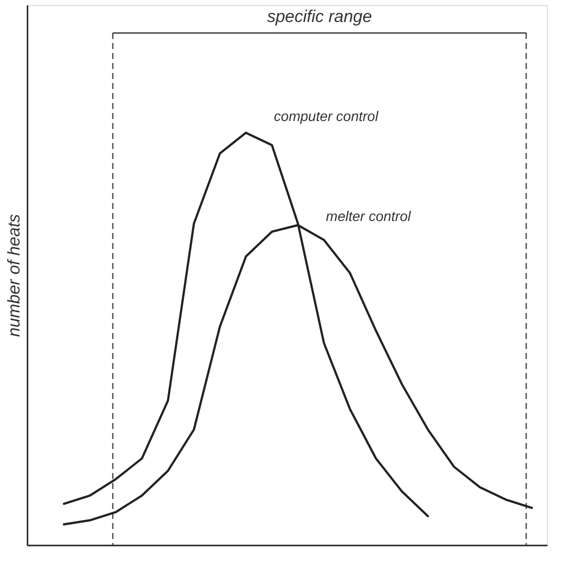 Image resolution: width=583 pixels, height=577 pixels. What do you see at coordinates (369, 216) in the screenshot?
I see `series-label: melter control` at bounding box center [369, 216].